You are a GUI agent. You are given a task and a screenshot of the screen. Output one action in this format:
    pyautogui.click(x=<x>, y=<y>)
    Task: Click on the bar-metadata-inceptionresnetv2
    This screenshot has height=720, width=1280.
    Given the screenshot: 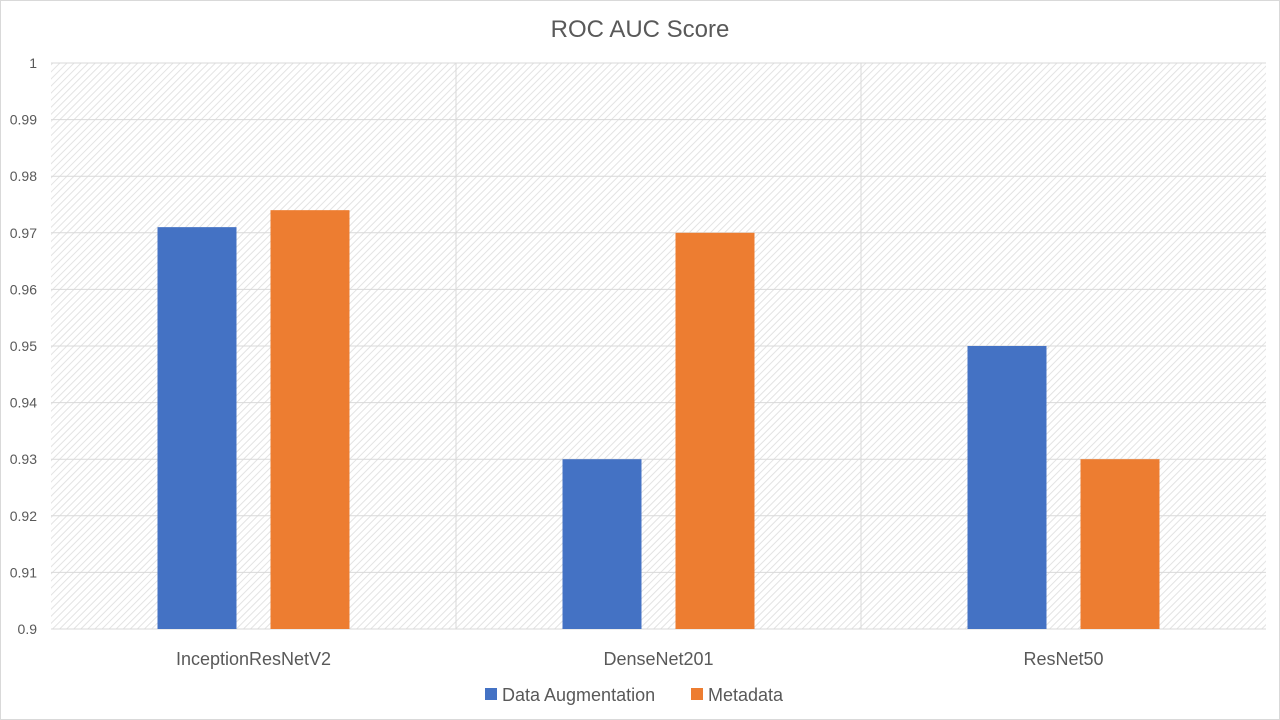 What is the action you would take?
    pyautogui.click(x=310, y=419)
    